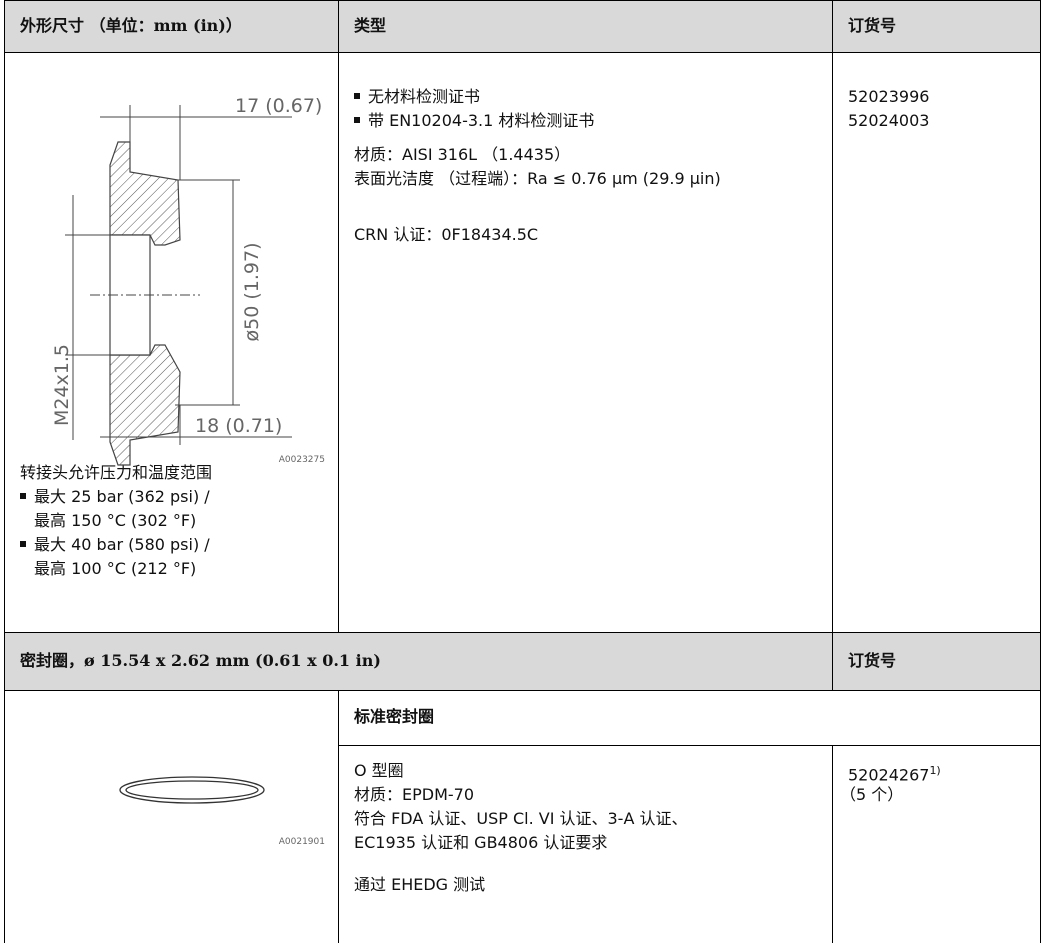 The image size is (1045, 943). Describe the element at coordinates (414, 794) in the screenshot. I see `seal-line: 材质：EPDM-70` at that location.